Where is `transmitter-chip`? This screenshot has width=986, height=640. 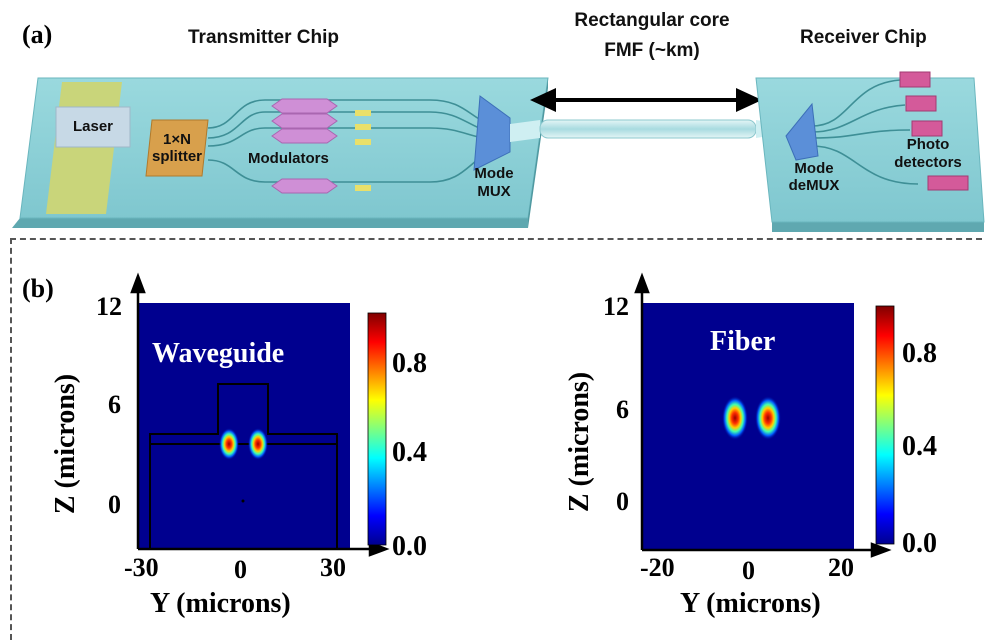 transmitter-chip is located at coordinates (280, 152).